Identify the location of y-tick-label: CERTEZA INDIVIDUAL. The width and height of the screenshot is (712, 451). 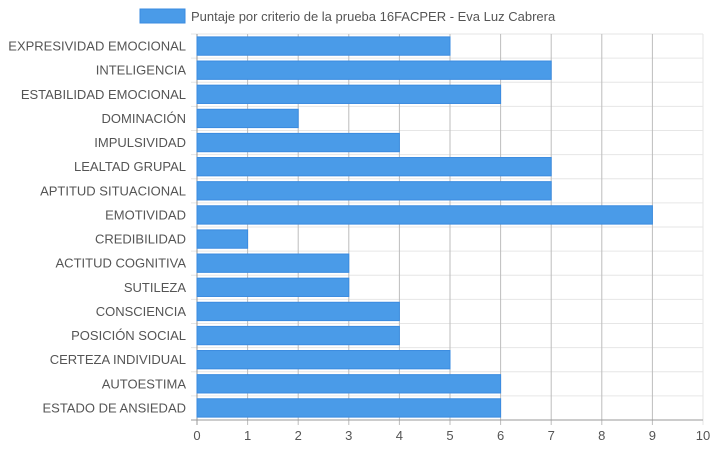
(118, 359).